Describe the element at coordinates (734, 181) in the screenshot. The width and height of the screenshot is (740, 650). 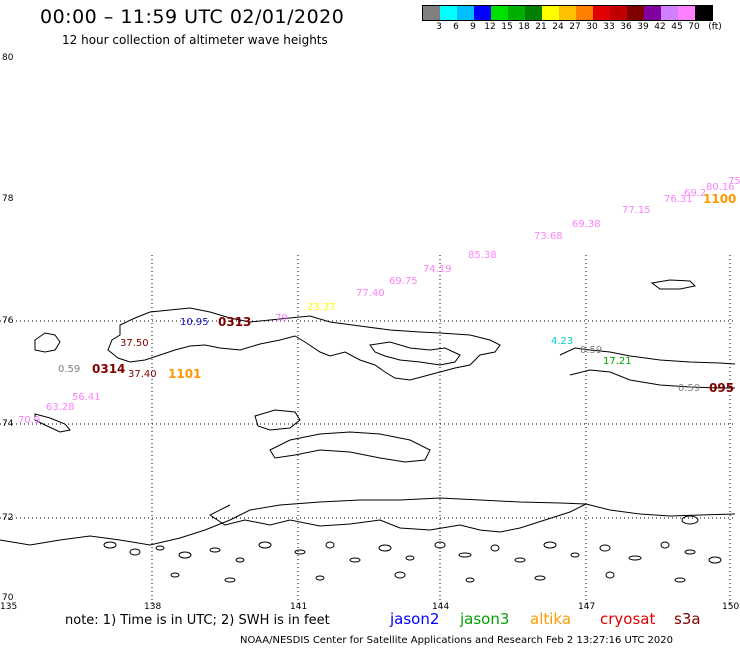
I see `obs-label: 75` at that location.